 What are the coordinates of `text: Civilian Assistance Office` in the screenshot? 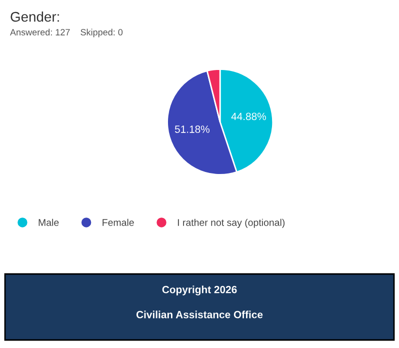 It's located at (199, 314).